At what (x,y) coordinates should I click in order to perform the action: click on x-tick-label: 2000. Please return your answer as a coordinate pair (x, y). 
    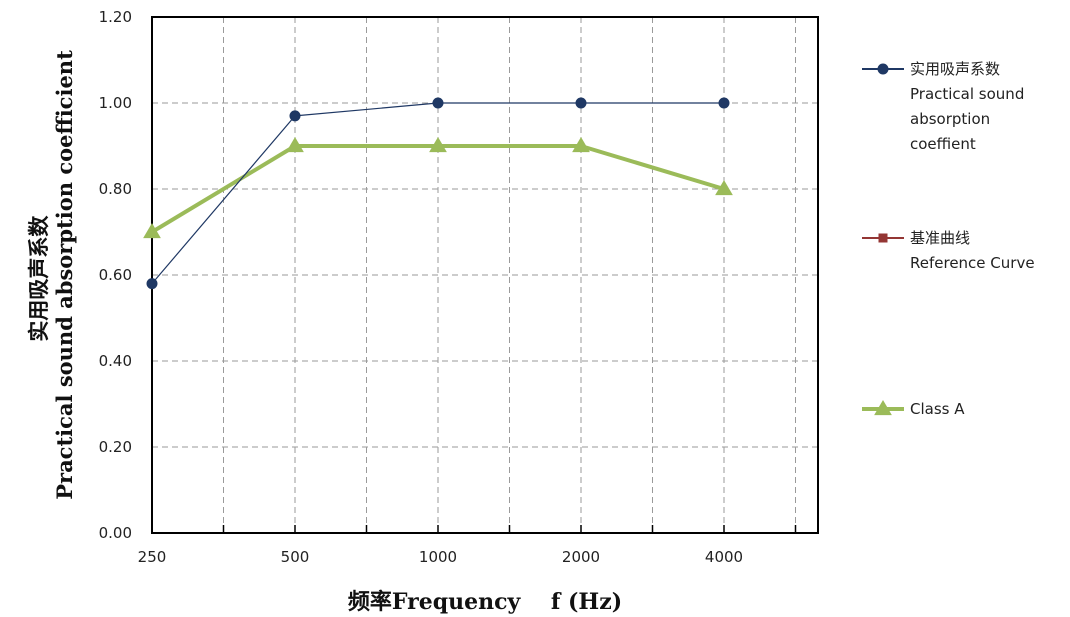
    Looking at the image, I should click on (581, 557).